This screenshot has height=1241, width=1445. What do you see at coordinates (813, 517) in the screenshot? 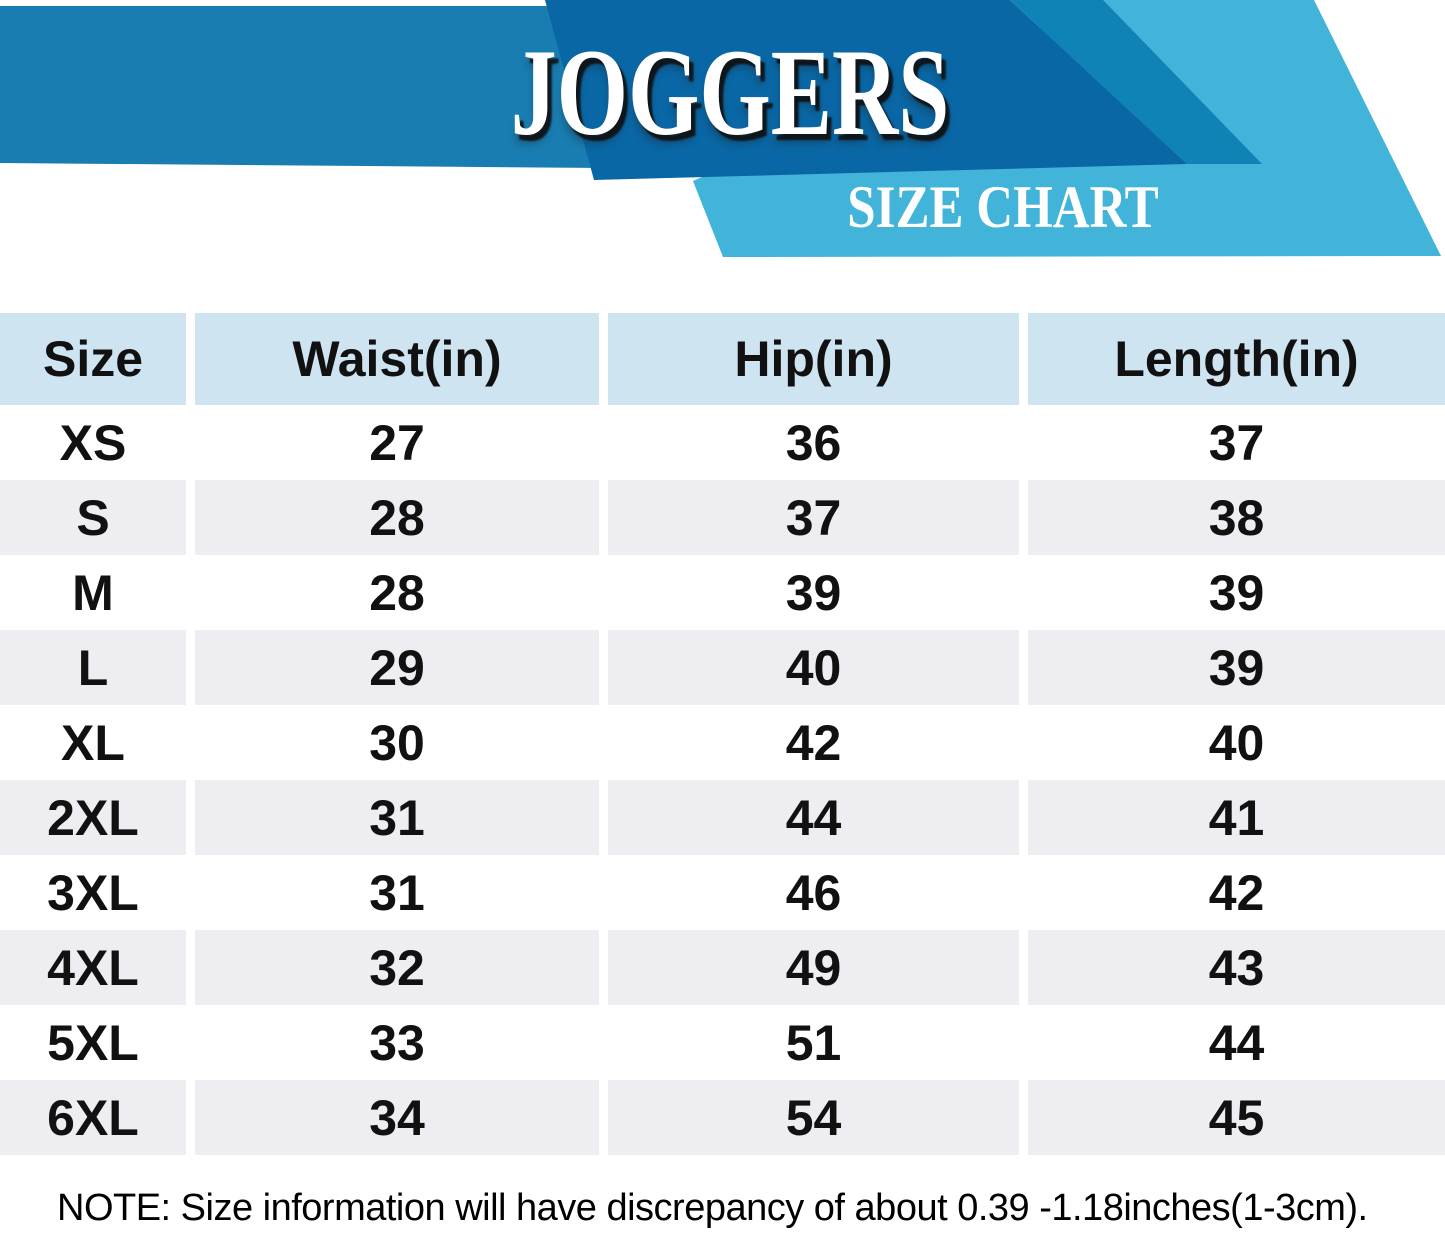
I see `cell-hip: 37` at bounding box center [813, 517].